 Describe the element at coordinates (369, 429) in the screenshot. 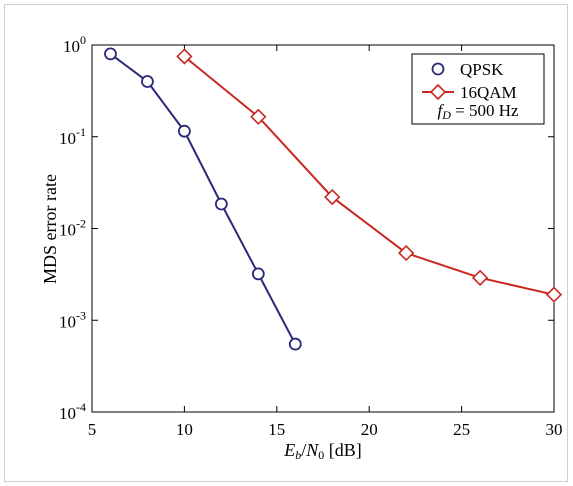

I see `x-tick-label: 20` at that location.